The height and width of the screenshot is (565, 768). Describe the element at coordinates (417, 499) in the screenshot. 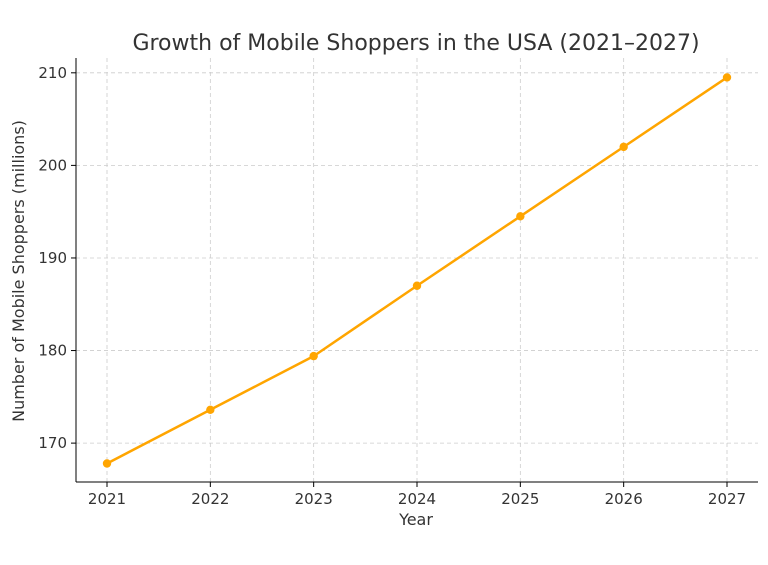

I see `x-tick-label: 2024` at that location.